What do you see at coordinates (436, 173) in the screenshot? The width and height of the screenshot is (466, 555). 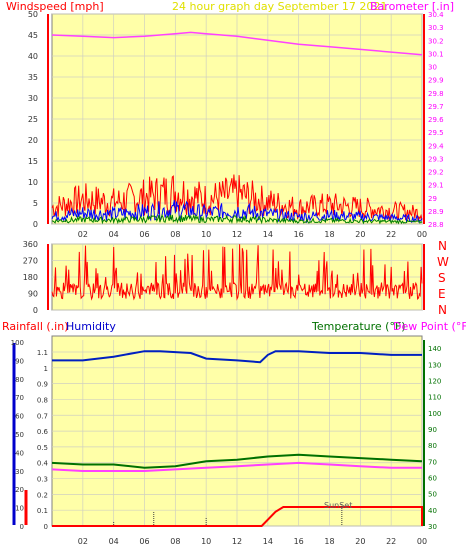 I see `barometer-y-tick: 29.2` at bounding box center [436, 173].